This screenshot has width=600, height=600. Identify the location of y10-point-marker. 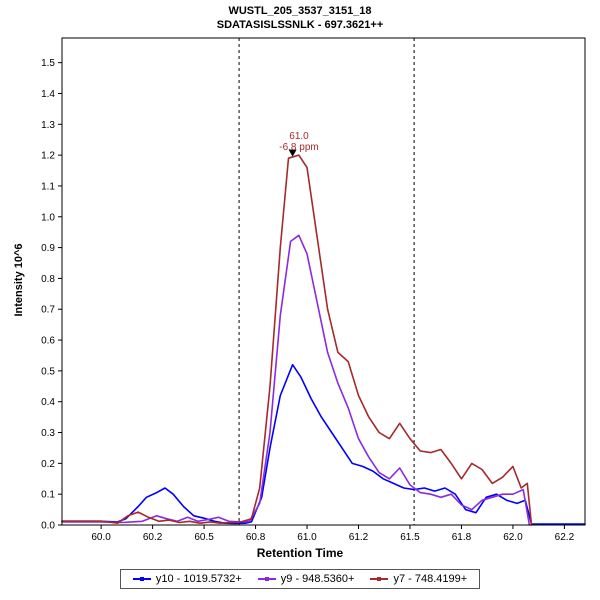
(141, 579).